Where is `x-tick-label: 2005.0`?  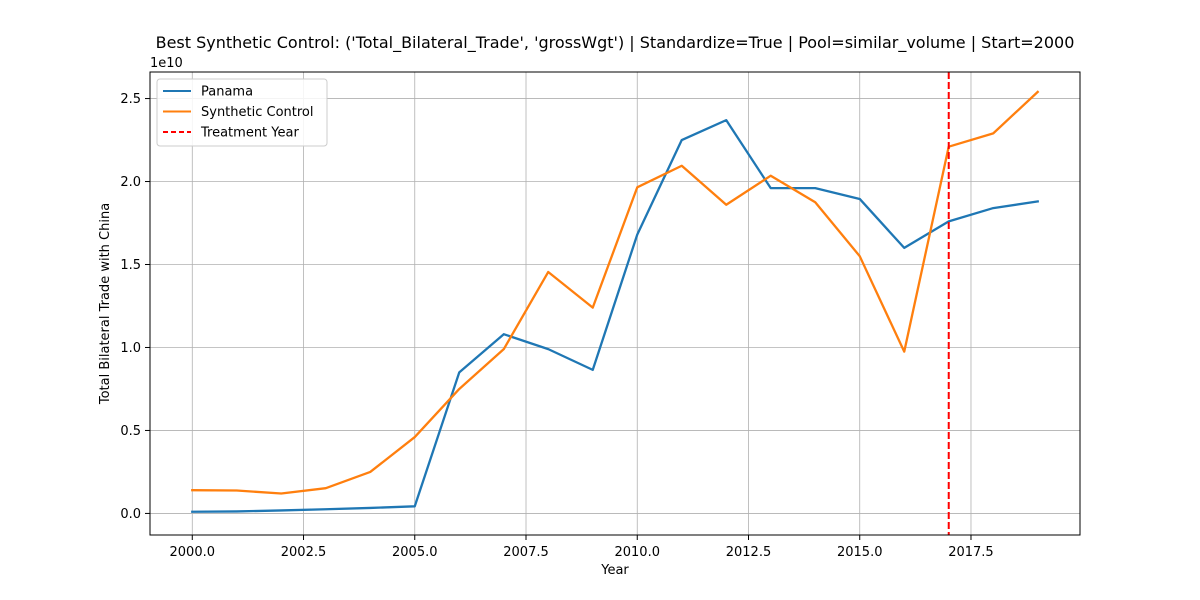
x-tick-label: 2005.0 is located at coordinates (415, 552).